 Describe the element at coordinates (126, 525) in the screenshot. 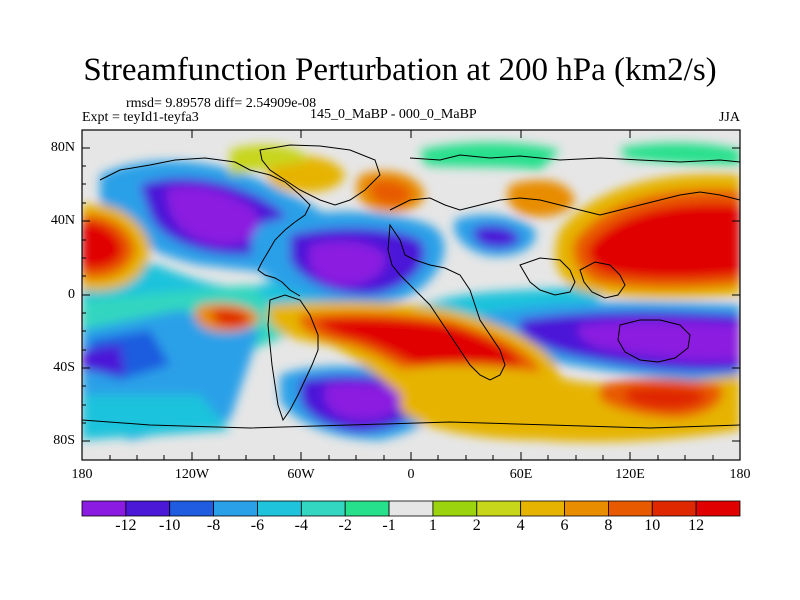

I see `colorbar-label: -12` at that location.